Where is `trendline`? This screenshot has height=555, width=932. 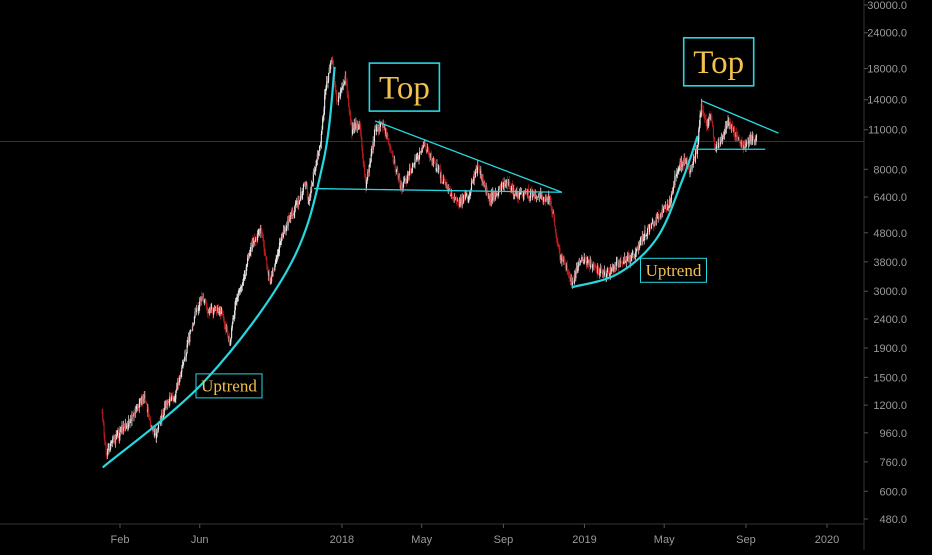 trendline is located at coordinates (740, 117).